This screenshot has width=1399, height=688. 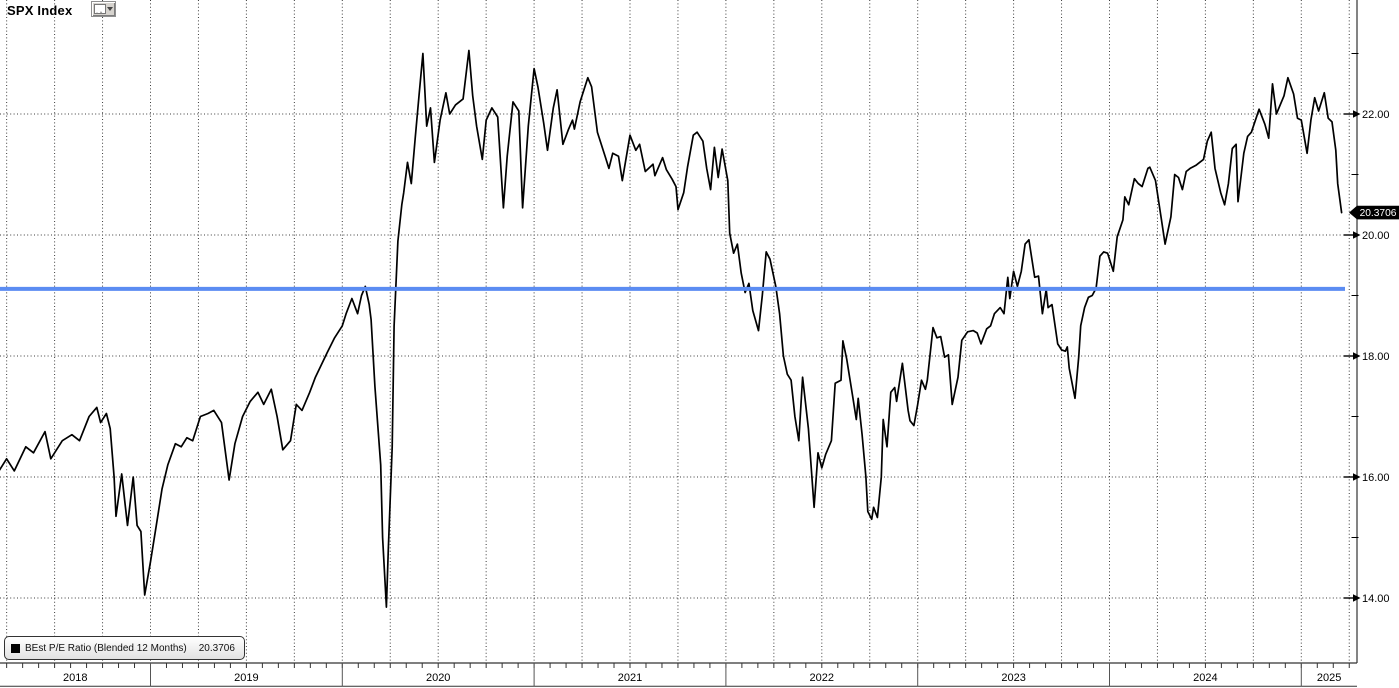 What do you see at coordinates (1376, 357) in the screenshot?
I see `y-axis-label: 18.00` at bounding box center [1376, 357].